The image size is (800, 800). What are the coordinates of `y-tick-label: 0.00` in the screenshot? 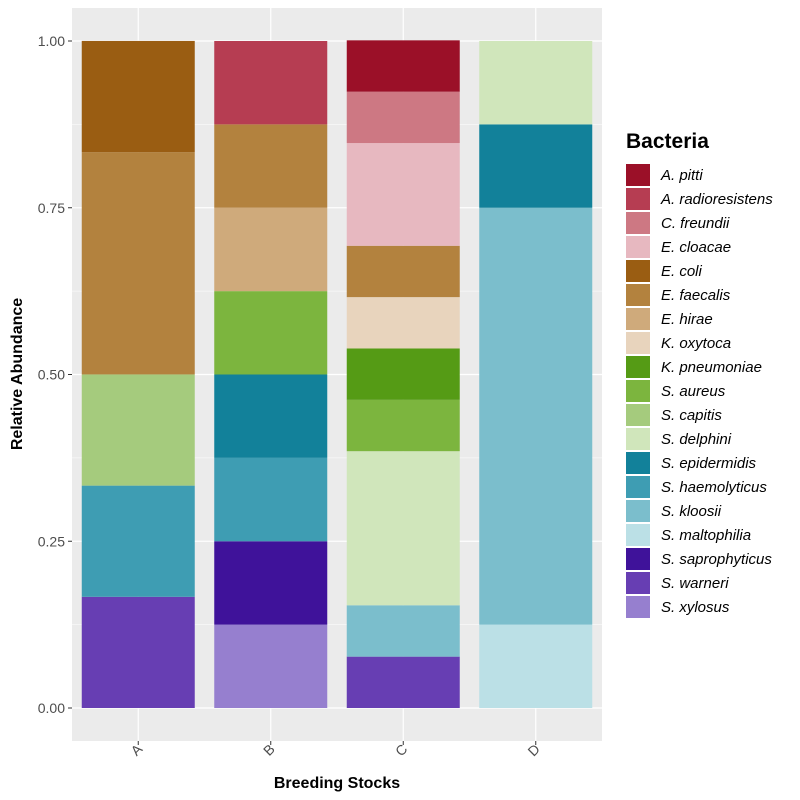 It's located at (51, 708).